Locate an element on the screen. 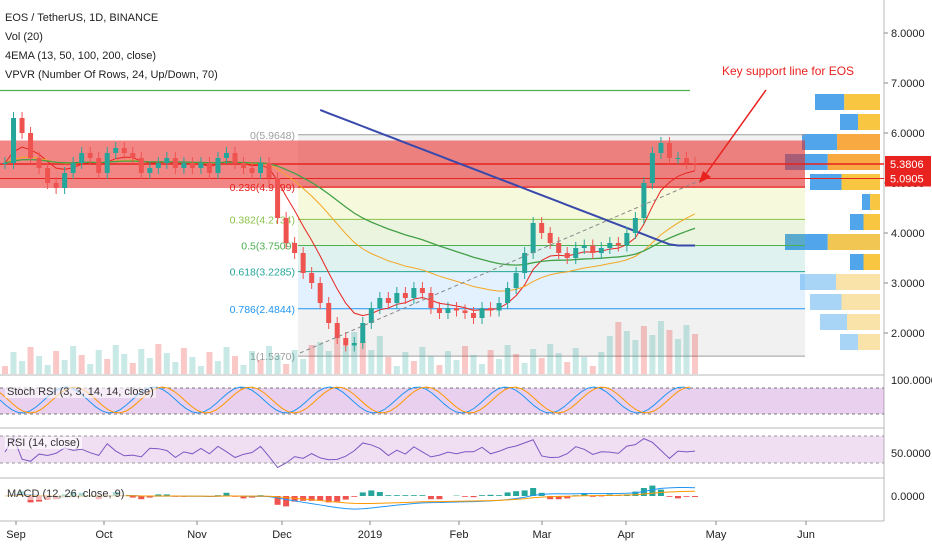 The image size is (932, 555). stoch-rsi-label: Stoch RSI (3, 3, 14, 14, close) is located at coordinates (80, 392).